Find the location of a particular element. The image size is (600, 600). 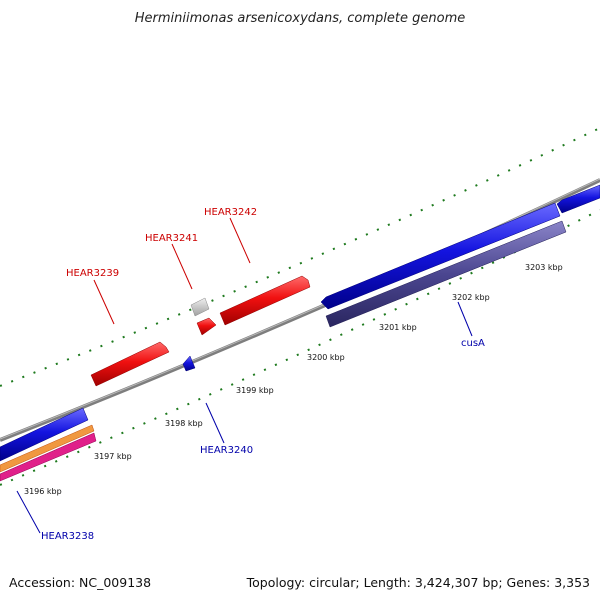

gene-next is located at coordinates (578, 199).